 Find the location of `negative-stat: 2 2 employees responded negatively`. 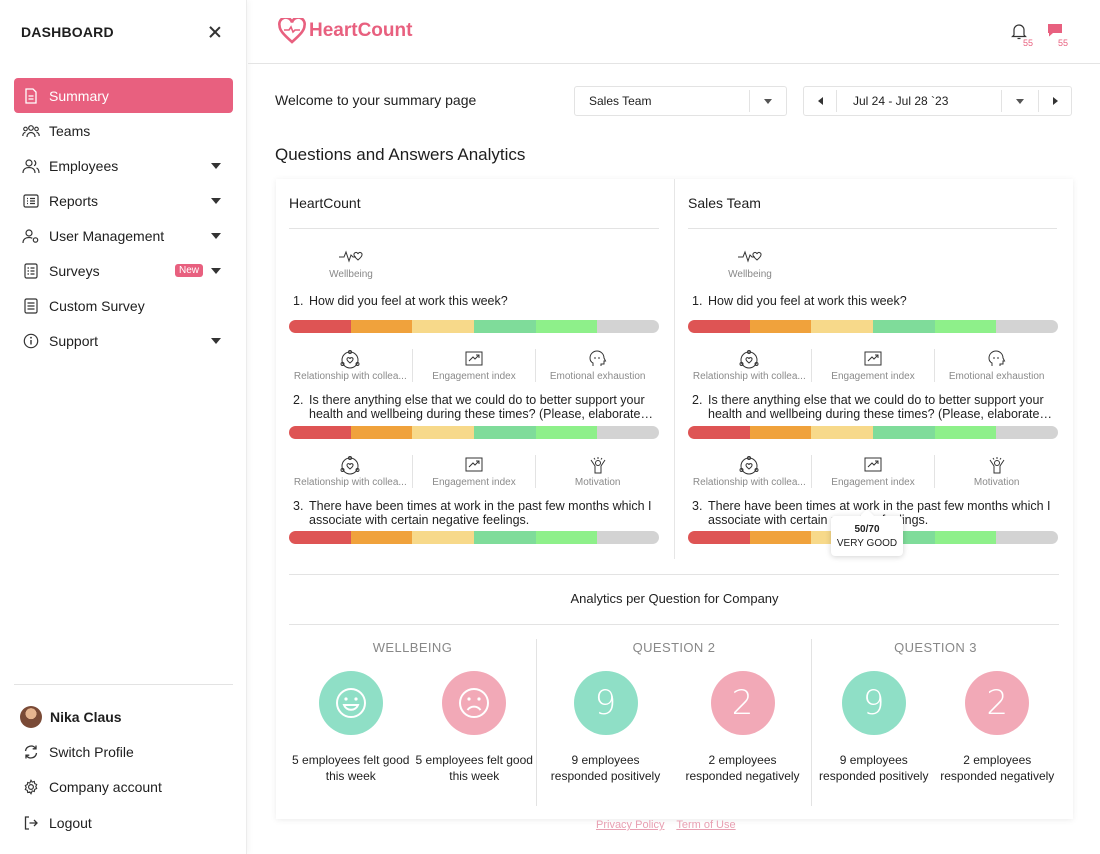

negative-stat: 2 2 employees responded negatively is located at coordinates (743, 727).